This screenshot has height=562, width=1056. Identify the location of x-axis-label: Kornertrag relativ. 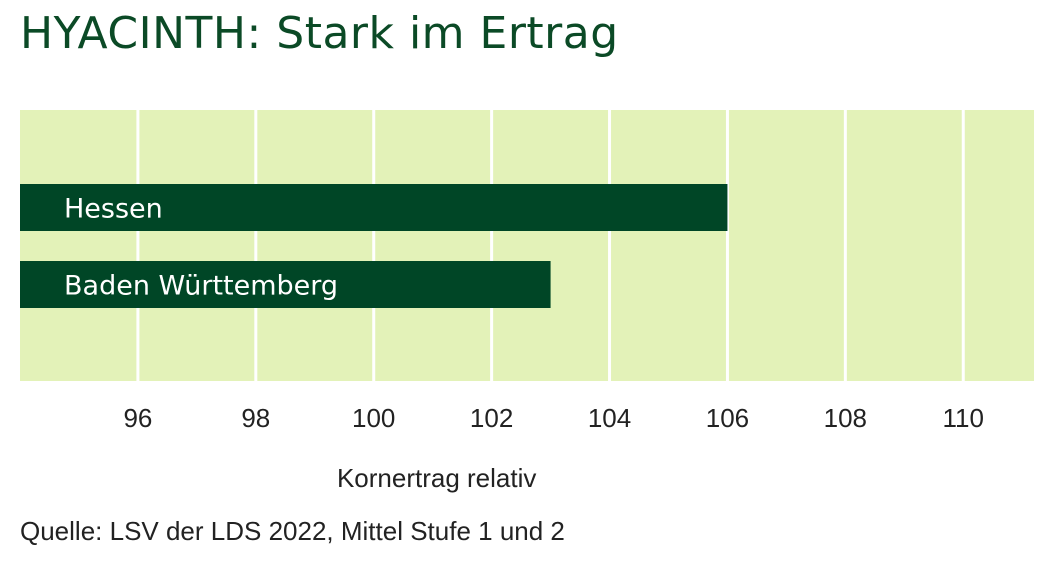
(436, 478).